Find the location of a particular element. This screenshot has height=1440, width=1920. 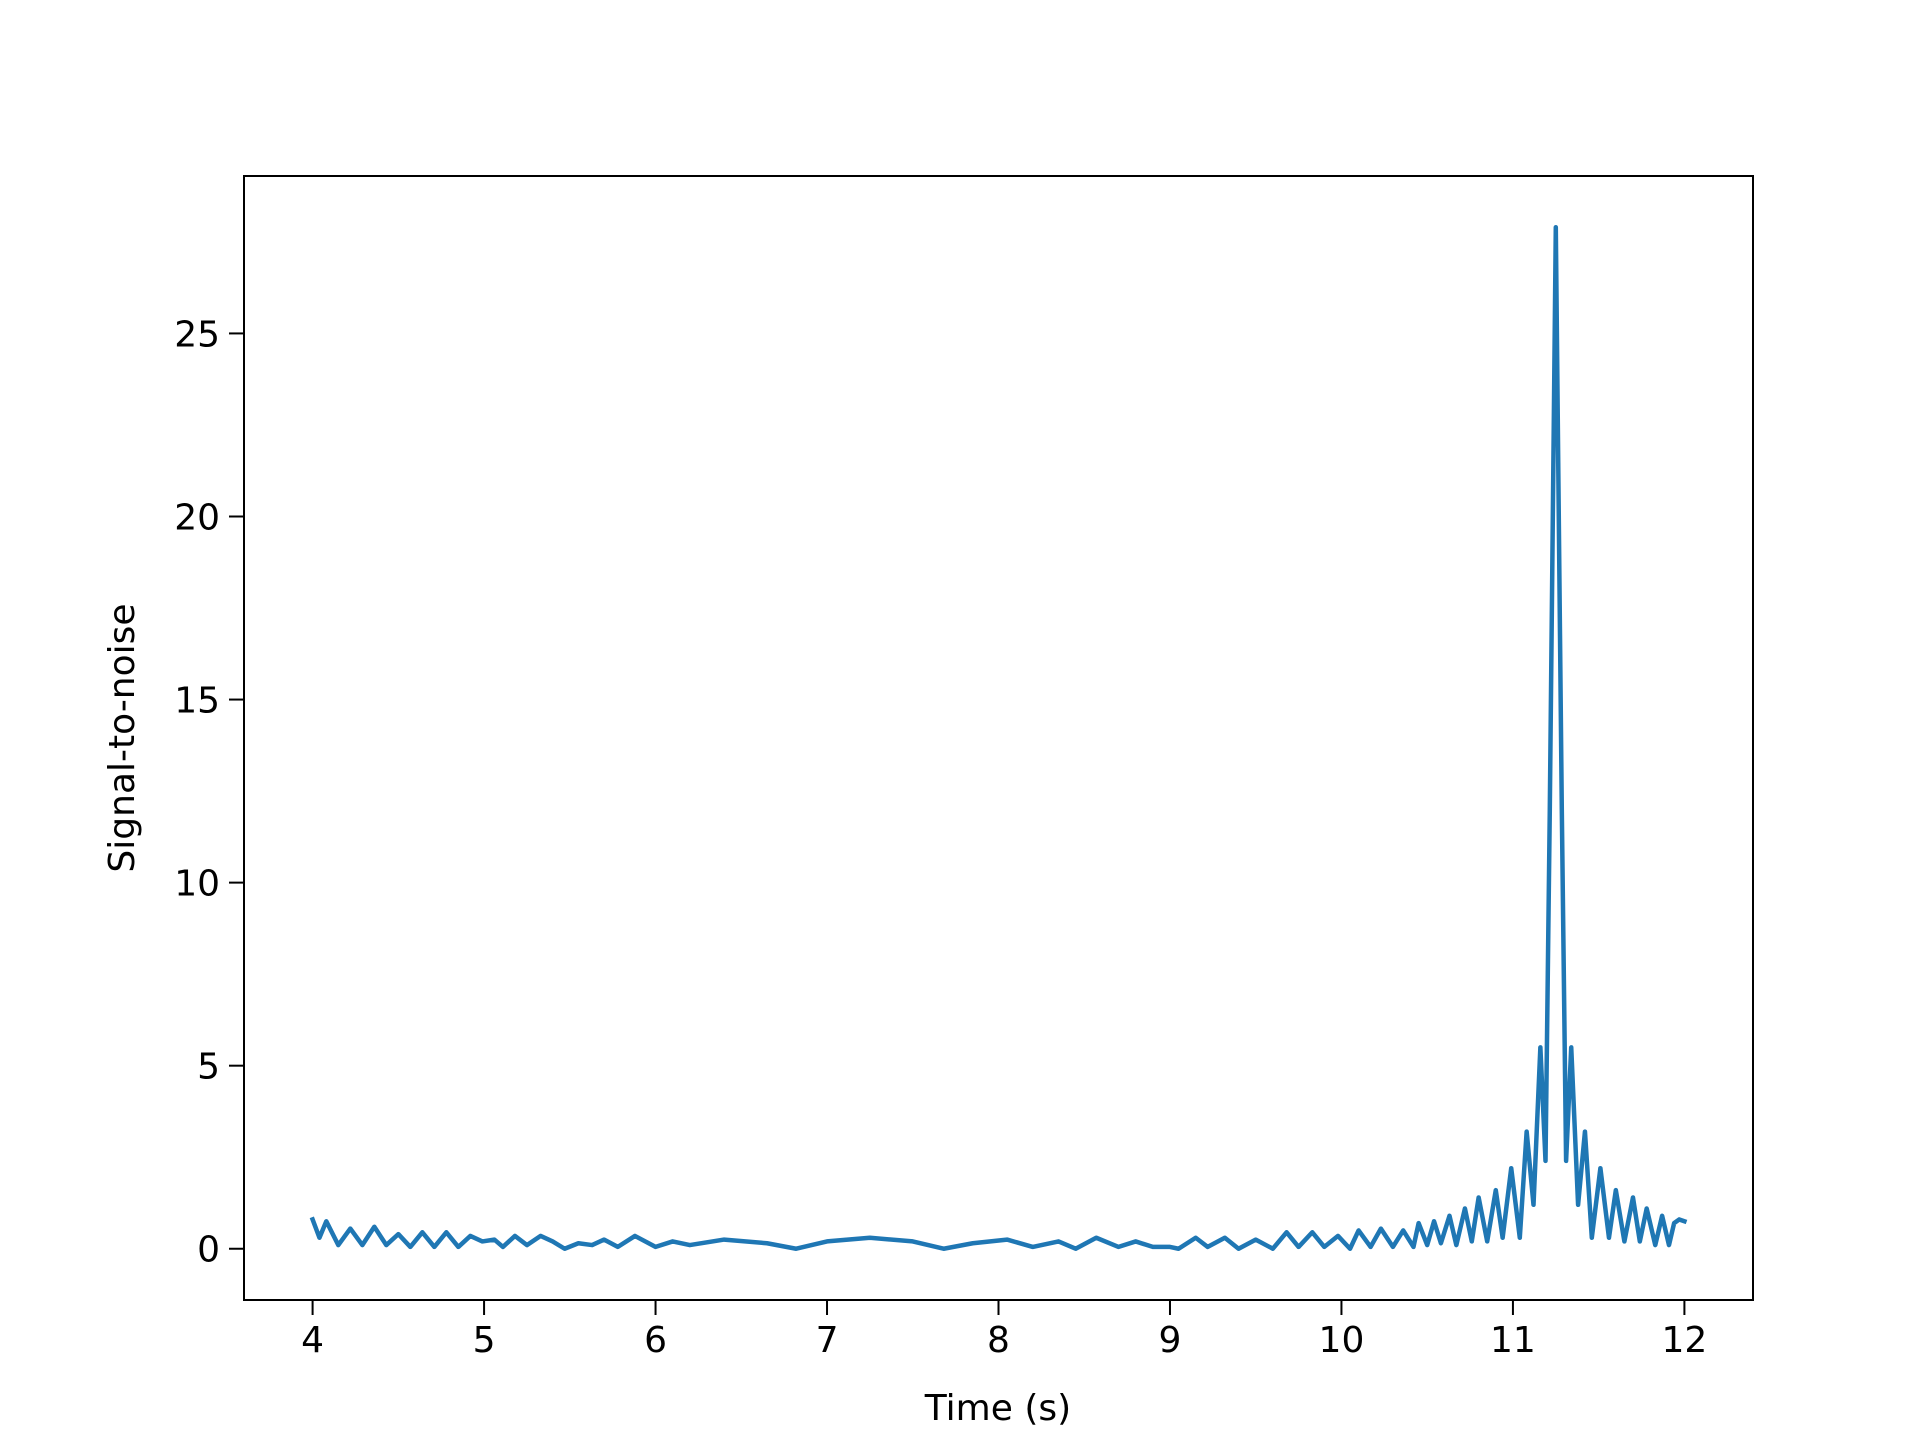

x-tick-label: 11 is located at coordinates (1513, 1340).